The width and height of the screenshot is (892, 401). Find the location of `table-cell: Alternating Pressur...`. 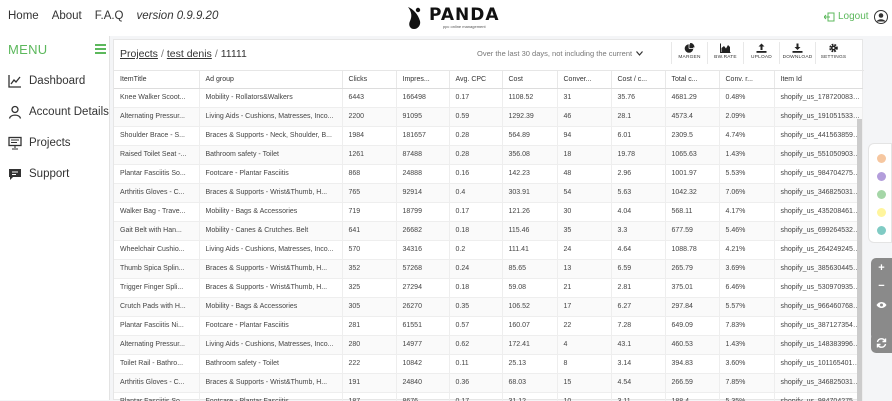

table-cell: Alternating Pressur... is located at coordinates (157, 117).